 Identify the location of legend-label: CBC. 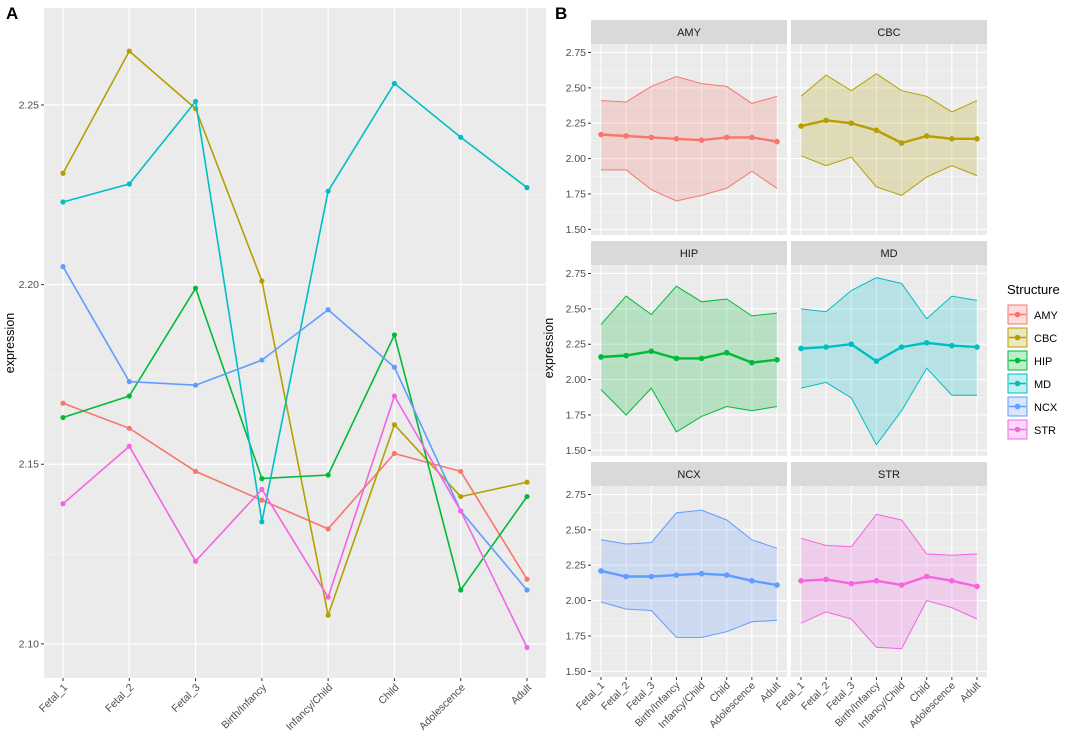
(1045, 339).